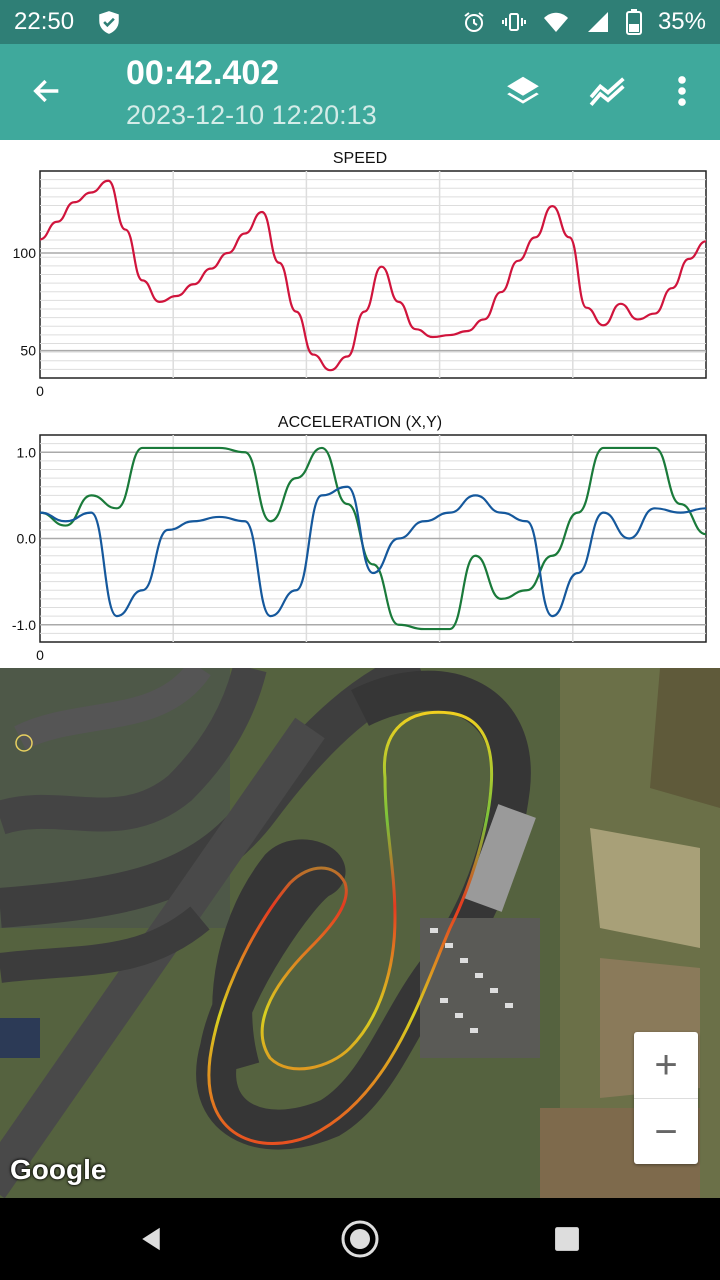 Image resolution: width=720 pixels, height=1280 pixels. I want to click on nav-recents-icon, so click(567, 1239).